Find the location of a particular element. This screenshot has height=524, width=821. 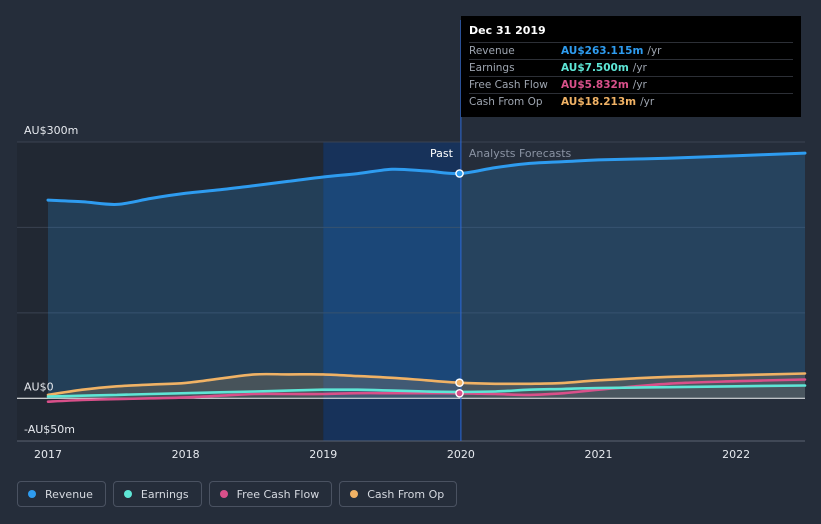

forecast-label: Analysts Forecasts is located at coordinates (520, 153).